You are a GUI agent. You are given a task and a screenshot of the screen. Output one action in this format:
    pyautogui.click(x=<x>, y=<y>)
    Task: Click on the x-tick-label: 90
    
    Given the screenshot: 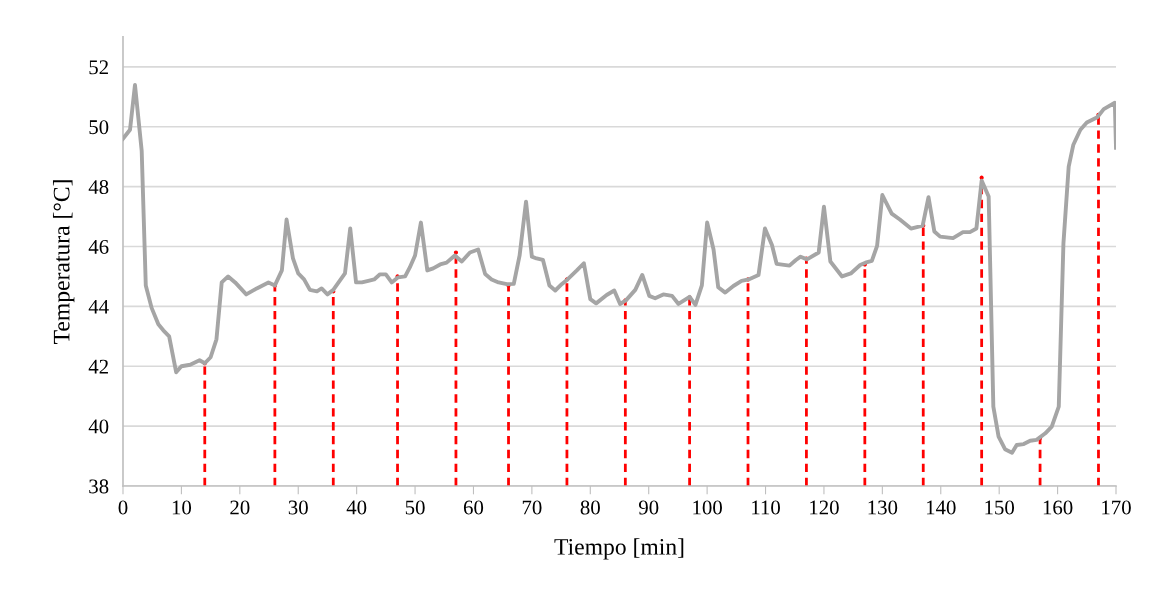 What is the action you would take?
    pyautogui.click(x=648, y=507)
    